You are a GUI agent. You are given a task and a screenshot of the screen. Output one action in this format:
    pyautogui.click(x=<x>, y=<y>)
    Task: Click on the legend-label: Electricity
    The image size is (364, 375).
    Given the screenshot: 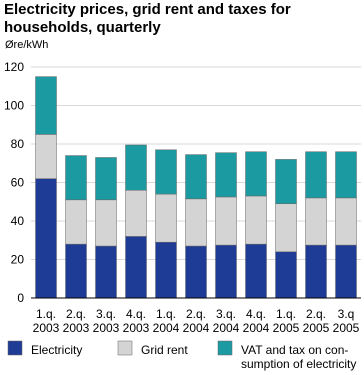 What is the action you would take?
    pyautogui.click(x=56, y=350)
    